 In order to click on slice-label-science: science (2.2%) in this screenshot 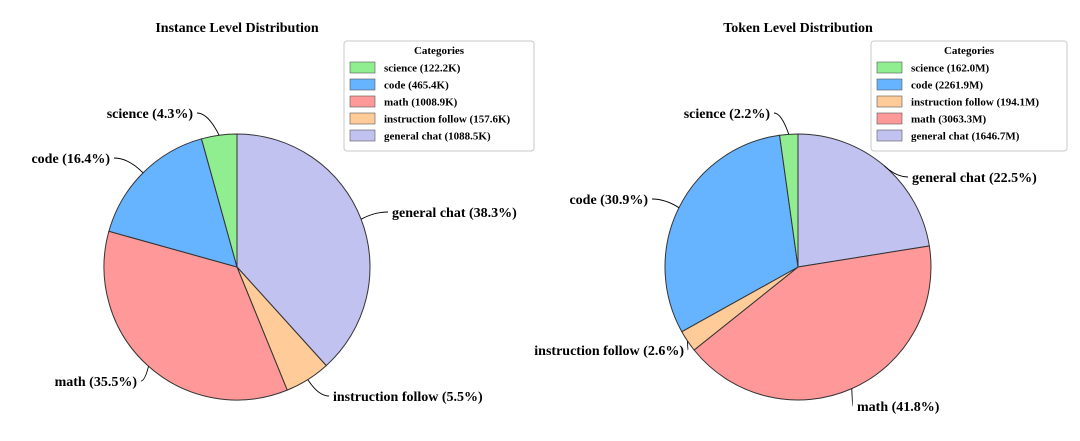, I will do `click(727, 114)`.